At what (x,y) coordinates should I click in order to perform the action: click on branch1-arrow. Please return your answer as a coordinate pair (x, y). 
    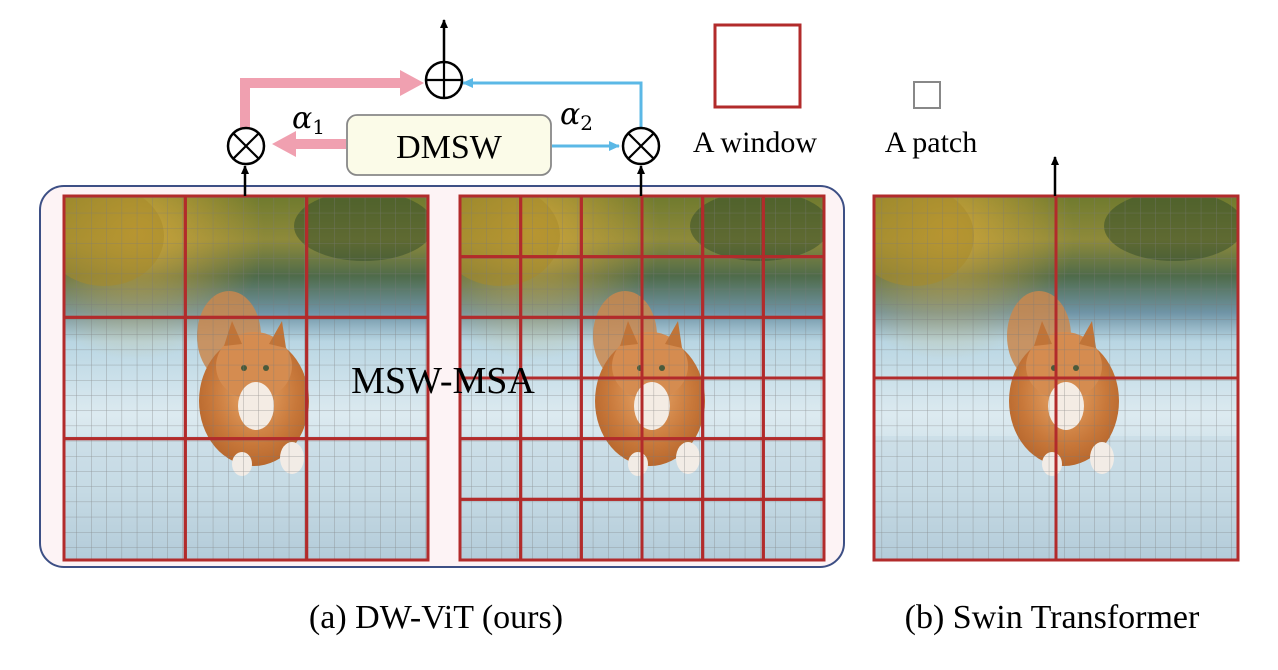
    Looking at the image, I should click on (332, 113).